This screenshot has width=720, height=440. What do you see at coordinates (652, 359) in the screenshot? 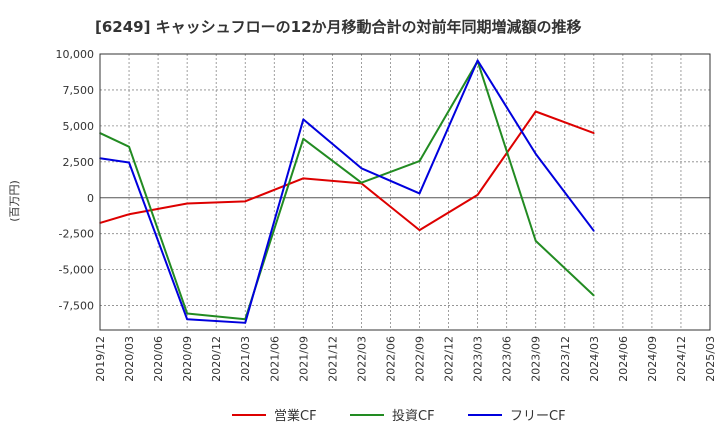
I see `x-tick-label: 2024/09` at bounding box center [652, 359].